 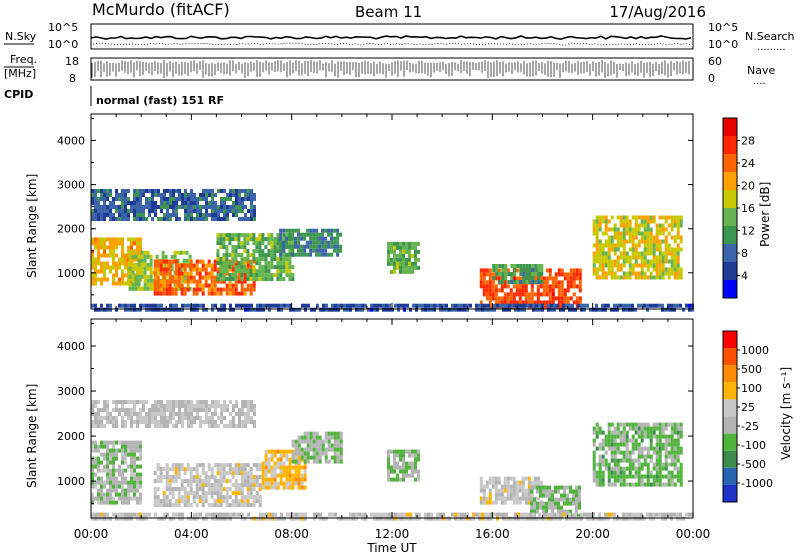 I want to click on colorbar-tick-label: 24, so click(x=748, y=163).